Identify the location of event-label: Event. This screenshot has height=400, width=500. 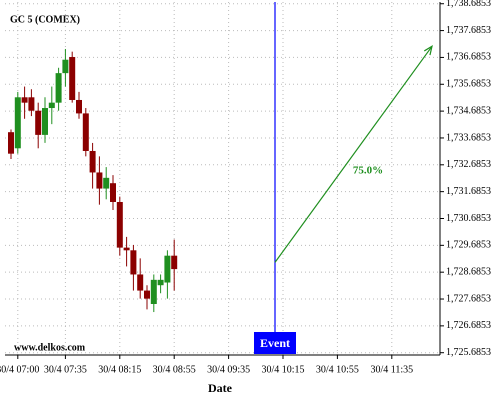
(275, 343).